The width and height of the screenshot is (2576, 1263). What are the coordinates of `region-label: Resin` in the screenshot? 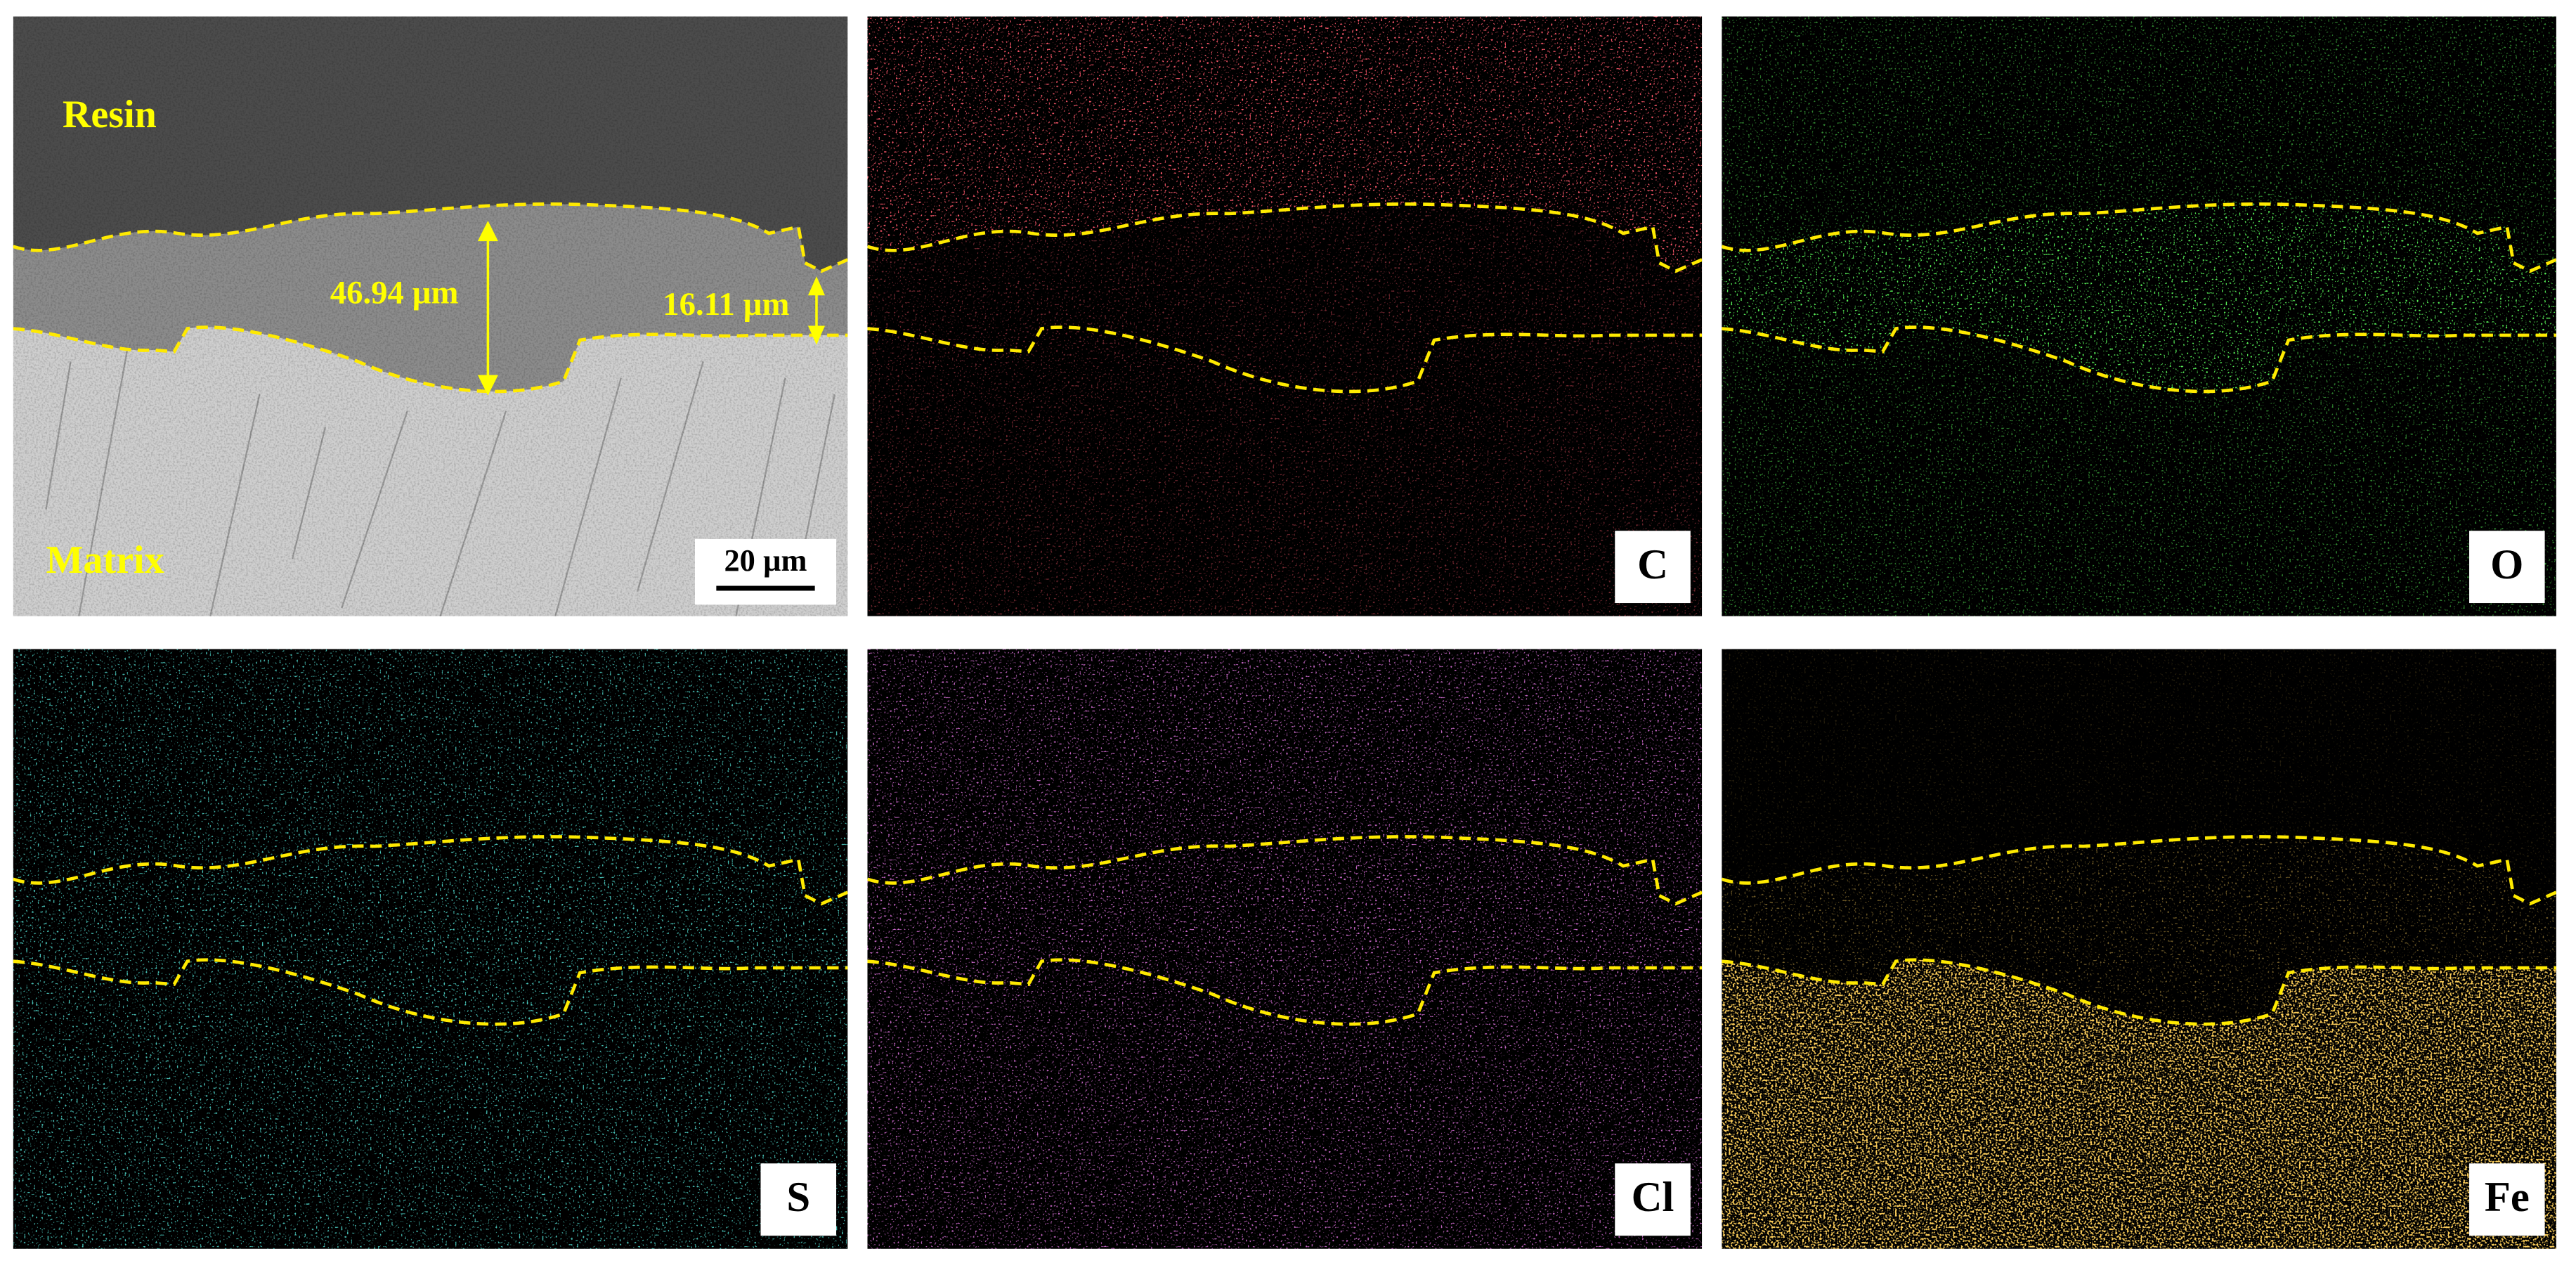 It's located at (110, 115).